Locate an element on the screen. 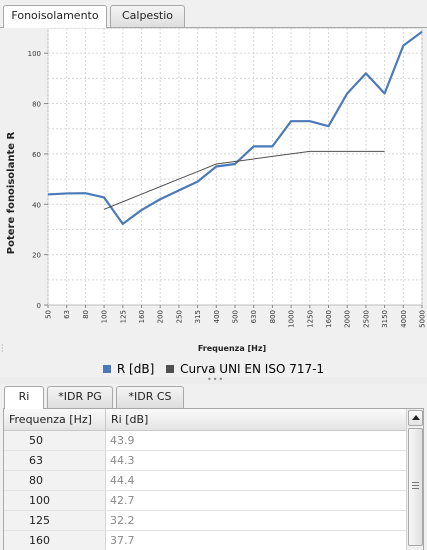 This screenshot has width=427, height=550. chart-legend: R [dB] Curva UNI EN ISO 717-1 is located at coordinates (213, 370).